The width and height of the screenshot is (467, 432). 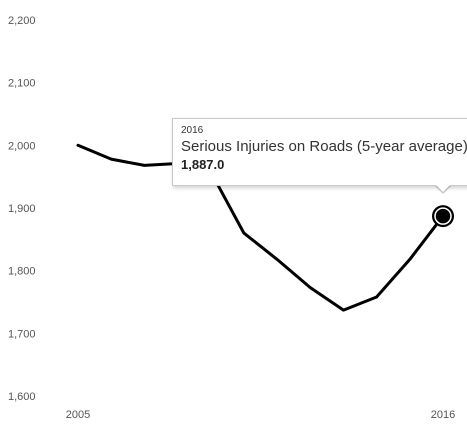 I want to click on y-tick-label: 1,900, so click(x=22, y=209).